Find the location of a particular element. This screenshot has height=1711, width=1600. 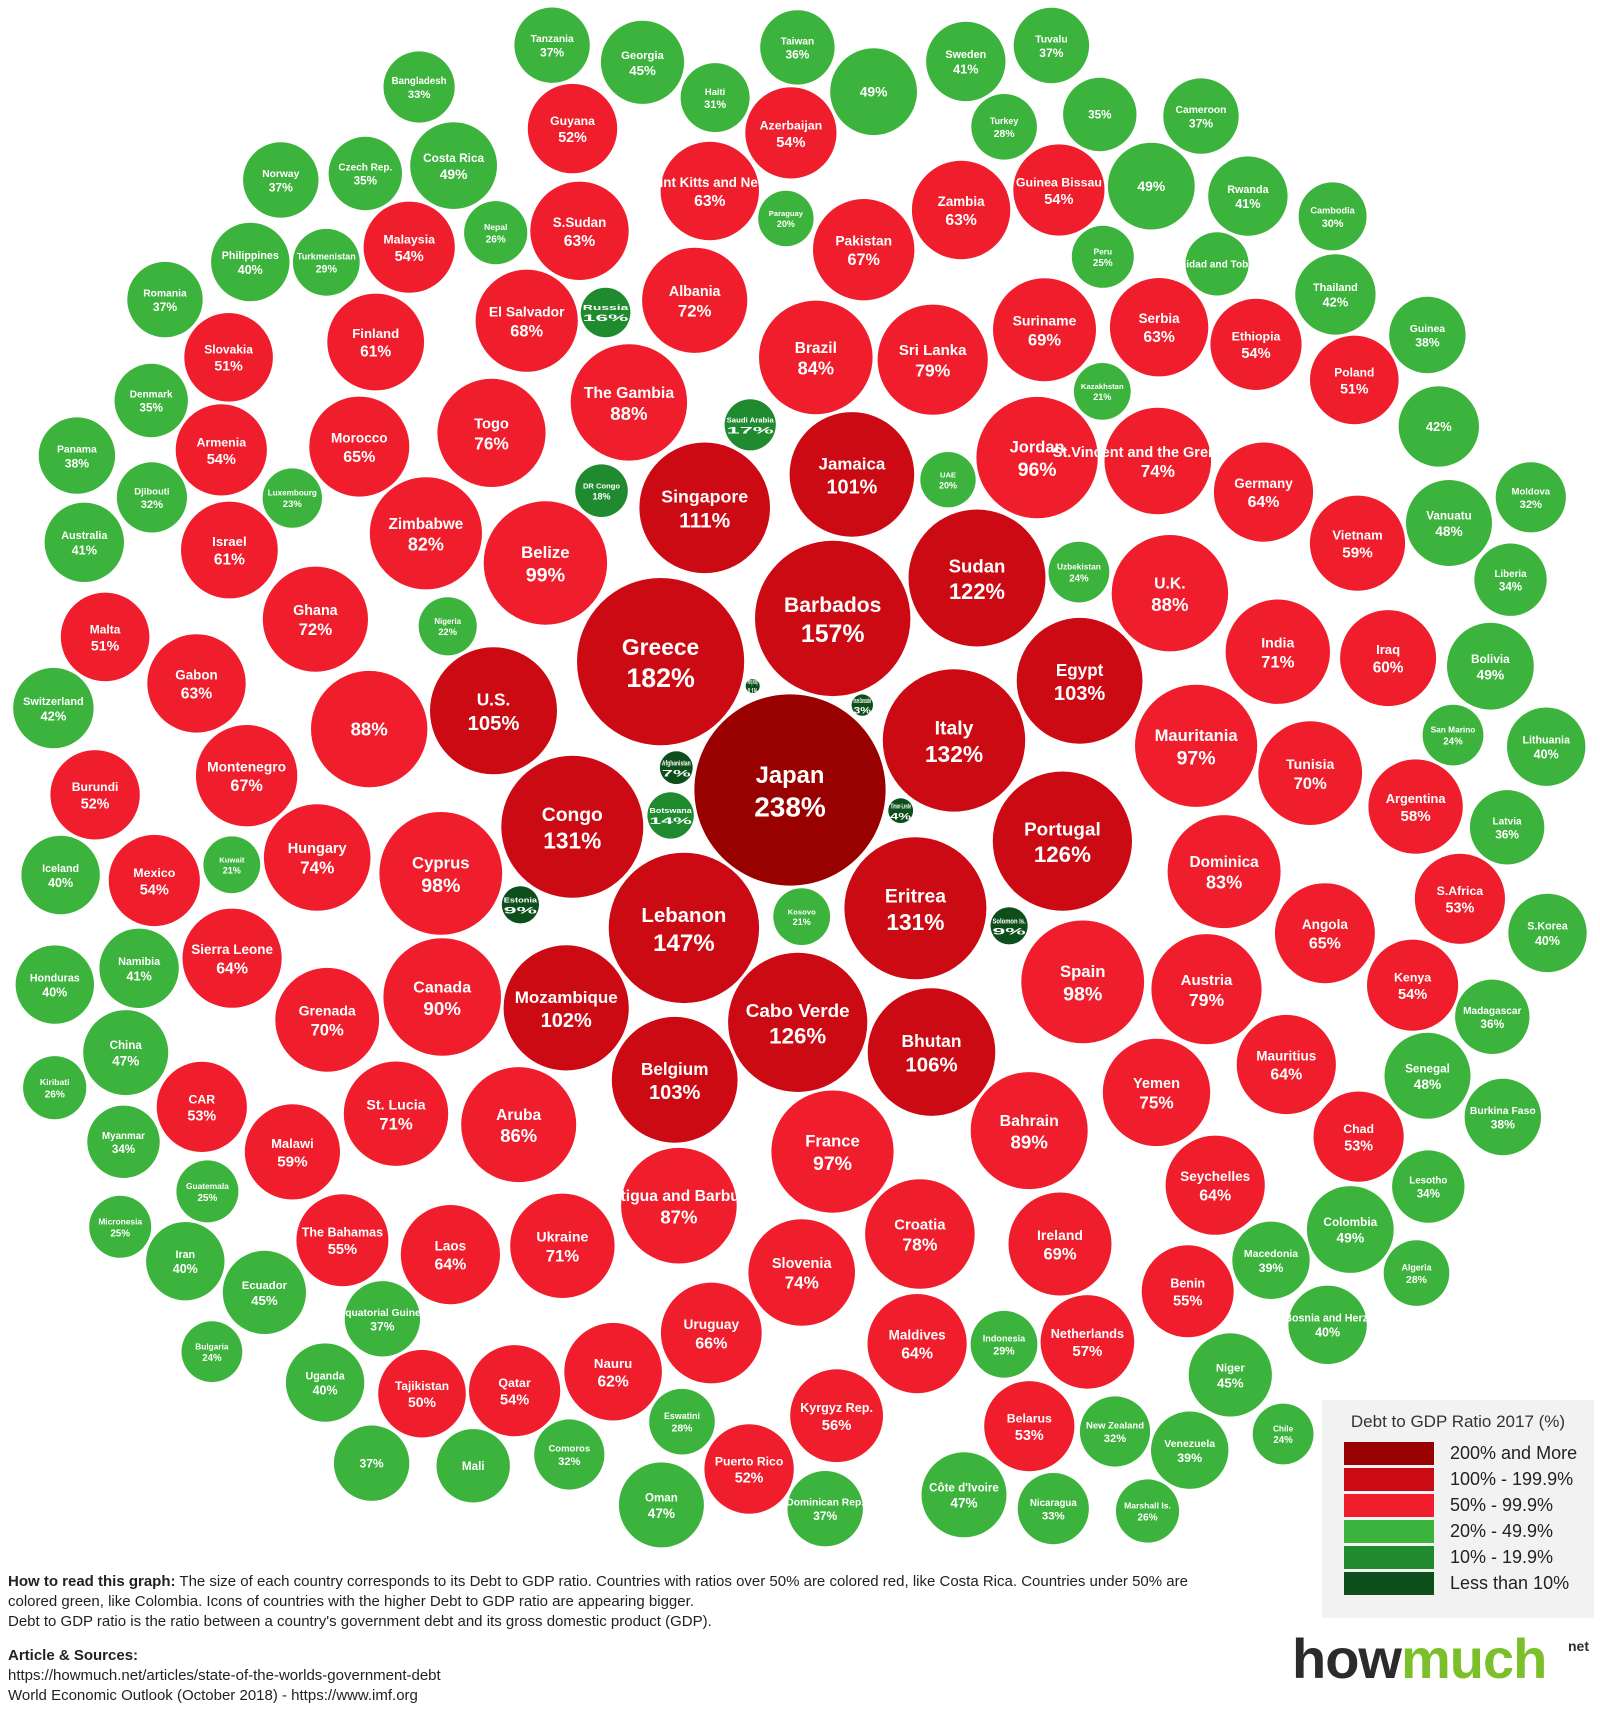

country-bubble-slovakia: Slovakia 51% is located at coordinates (228, 357).